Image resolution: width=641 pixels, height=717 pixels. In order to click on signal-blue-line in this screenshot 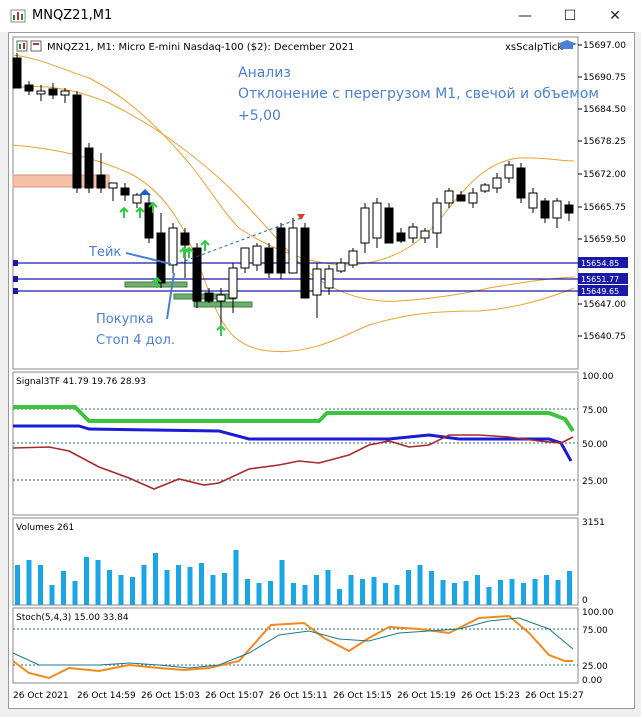, I will do `click(293, 443)`.